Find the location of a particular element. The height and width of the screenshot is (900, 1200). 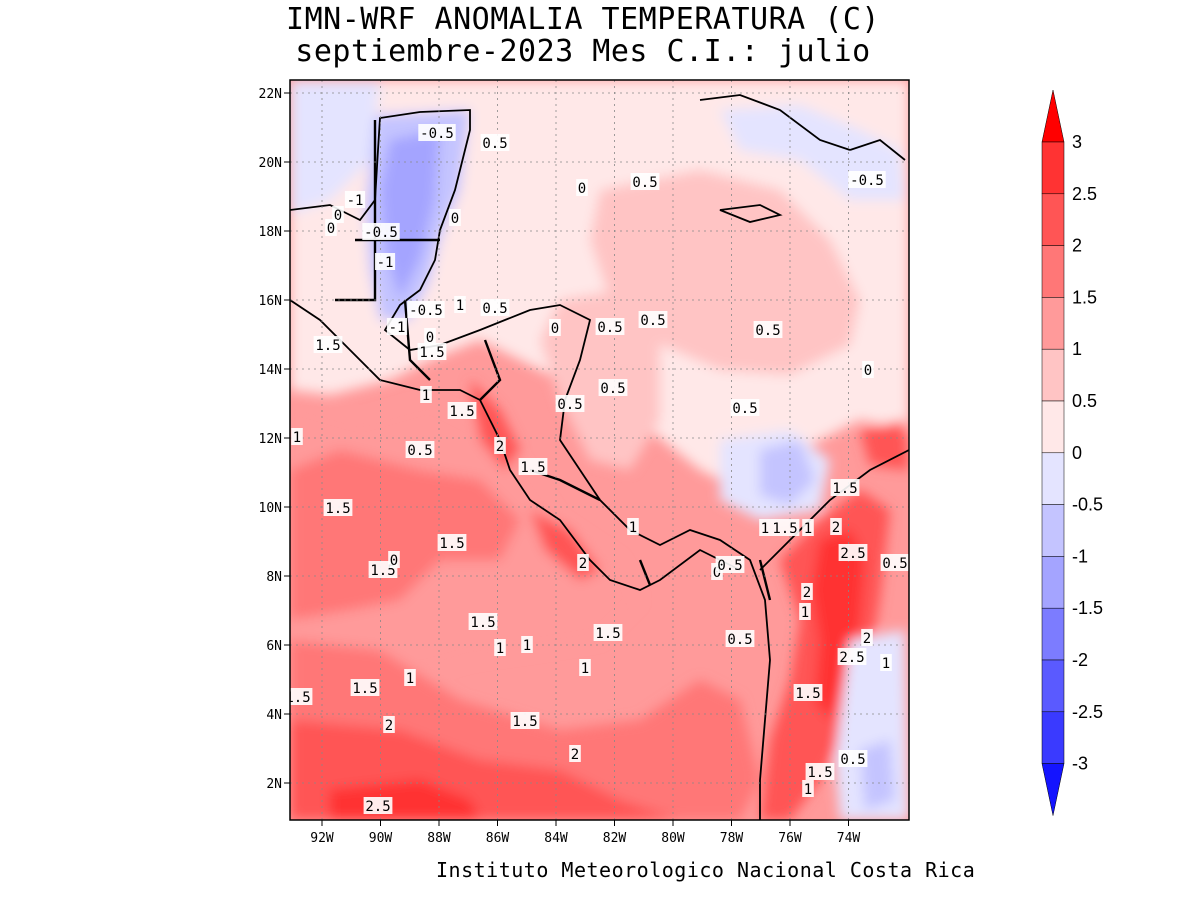

lat-tick-label: 14N is located at coordinates (270, 370).